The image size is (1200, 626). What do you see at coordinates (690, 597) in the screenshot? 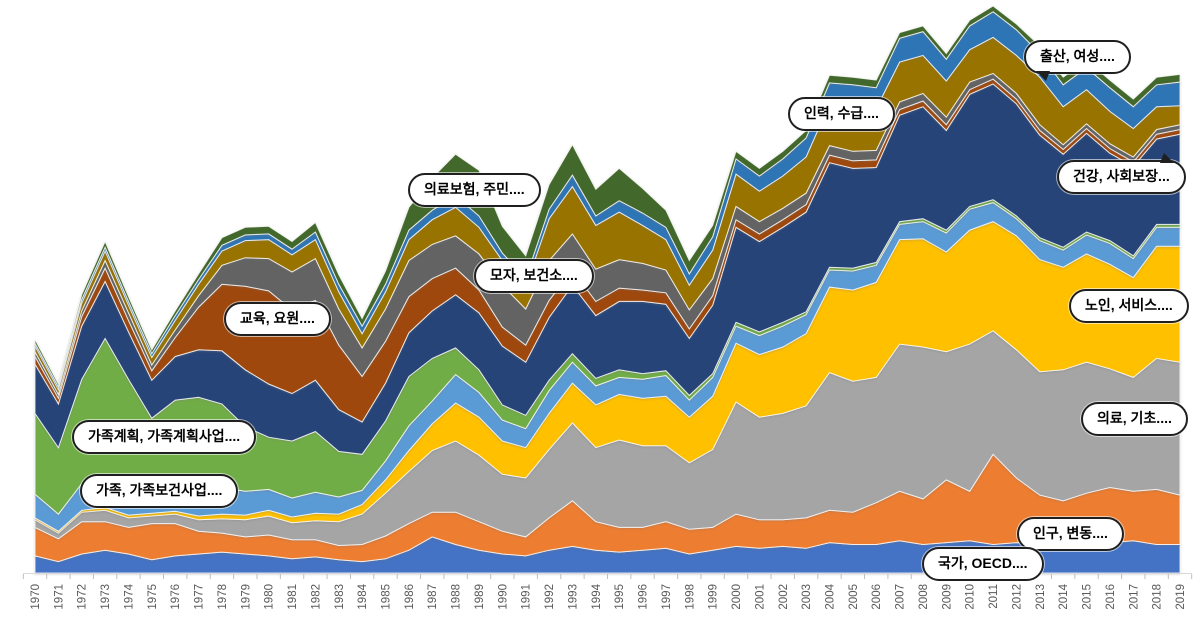
I see `x-axis-label: 1998` at bounding box center [690, 597].